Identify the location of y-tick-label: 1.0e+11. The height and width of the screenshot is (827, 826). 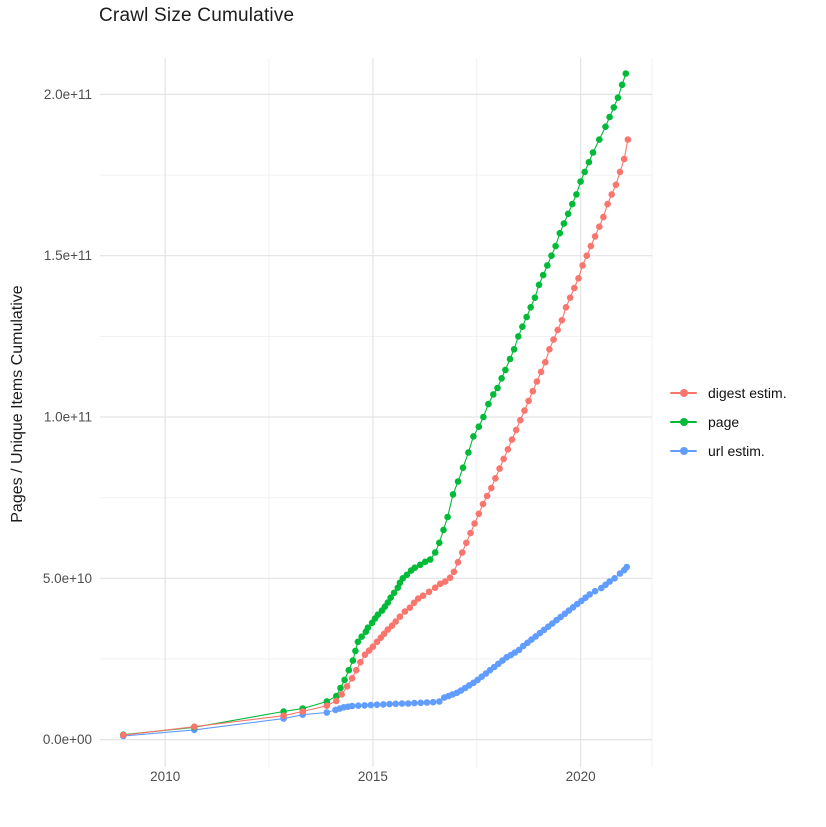
(68, 417).